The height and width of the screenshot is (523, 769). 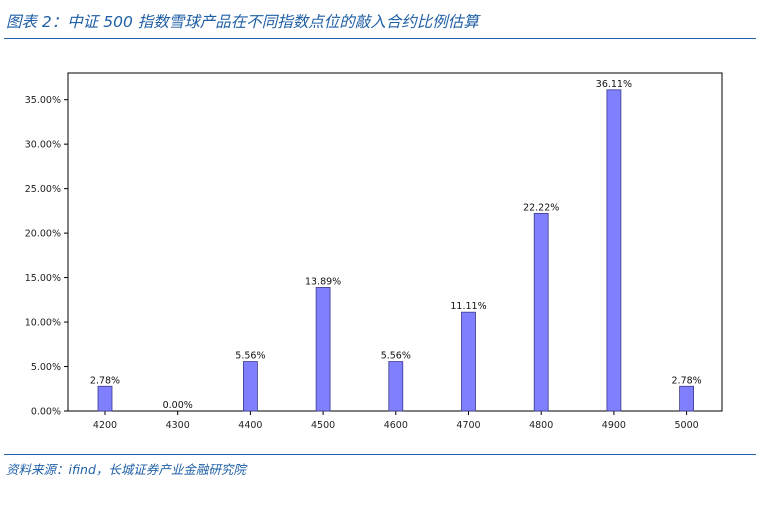 I want to click on source-rule, so click(x=380, y=454).